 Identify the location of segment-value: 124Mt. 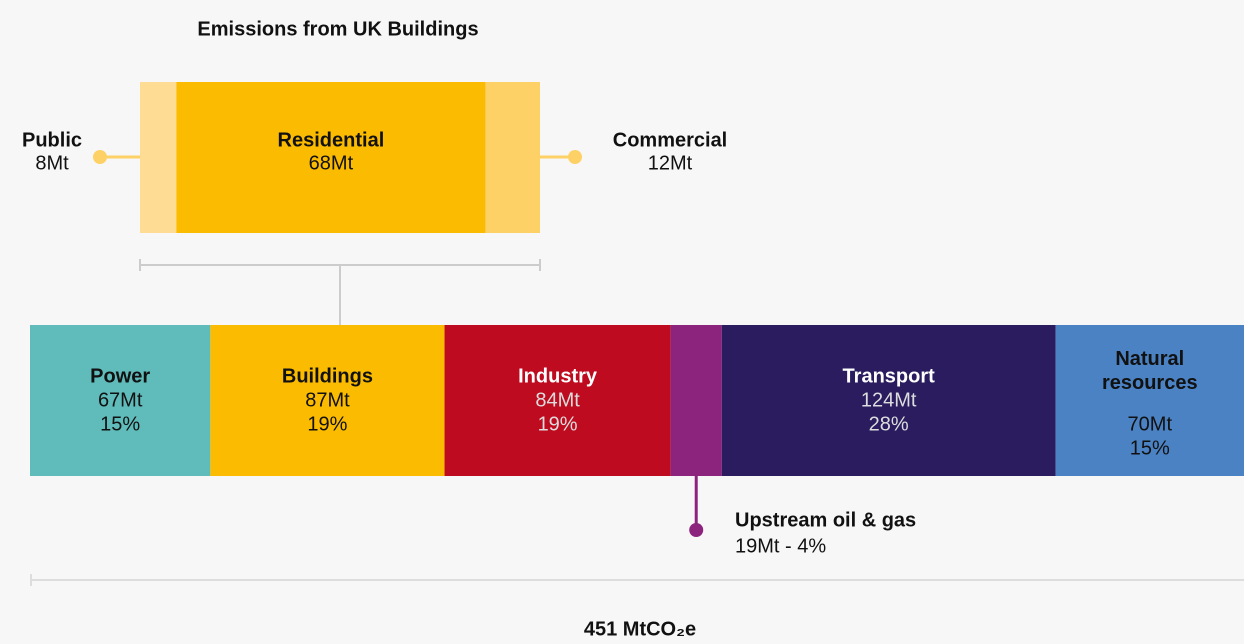
(889, 400).